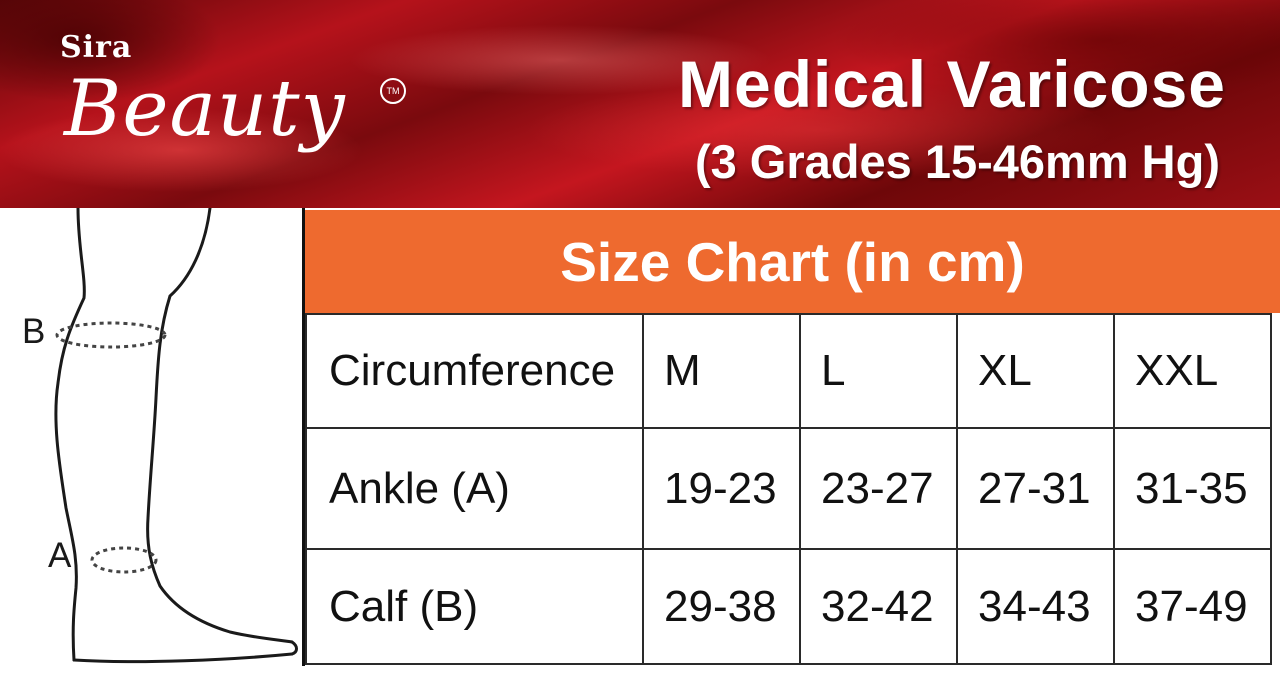 The image size is (1280, 692). Describe the element at coordinates (60, 555) in the screenshot. I see `ankle-marker-label: A` at that location.